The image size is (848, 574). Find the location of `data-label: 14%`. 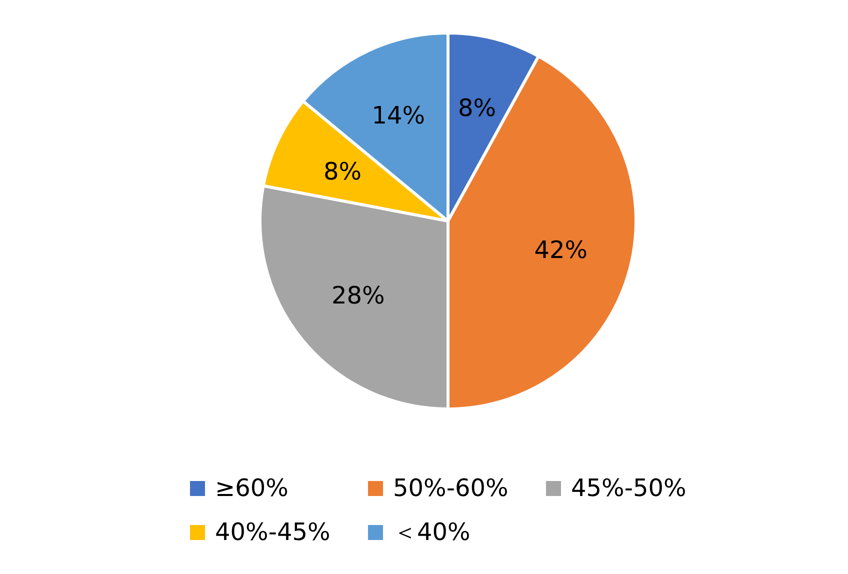

data-label: 14% is located at coordinates (399, 116).